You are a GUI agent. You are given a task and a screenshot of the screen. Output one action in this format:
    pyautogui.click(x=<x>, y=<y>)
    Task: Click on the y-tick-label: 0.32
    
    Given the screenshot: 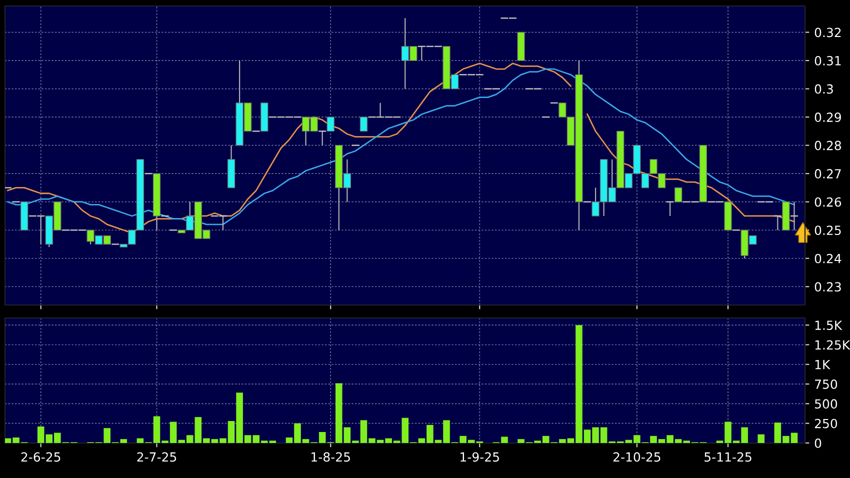 What is the action you would take?
    pyautogui.click(x=827, y=33)
    